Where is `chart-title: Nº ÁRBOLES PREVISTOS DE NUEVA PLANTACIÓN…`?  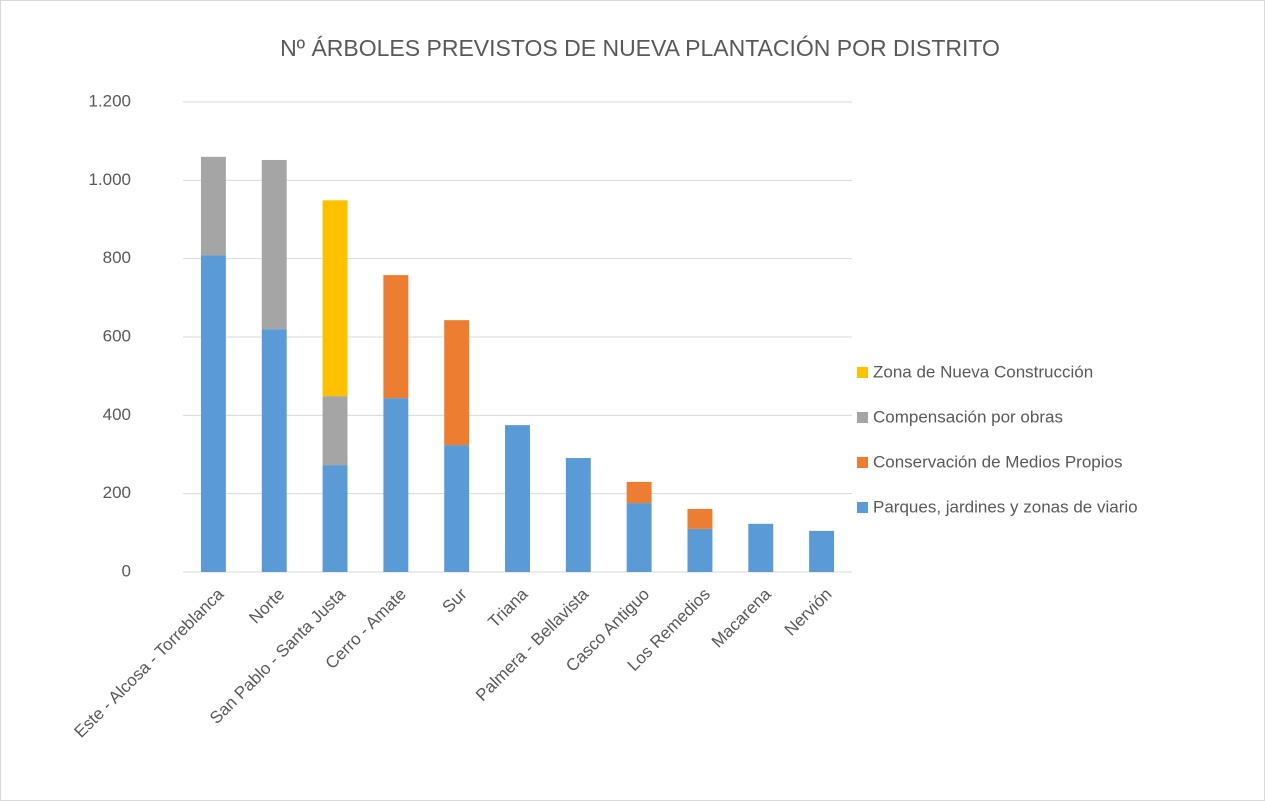
chart-title: Nº ÁRBOLES PREVISTOS DE NUEVA PLANTACIÓN… is located at coordinates (640, 48).